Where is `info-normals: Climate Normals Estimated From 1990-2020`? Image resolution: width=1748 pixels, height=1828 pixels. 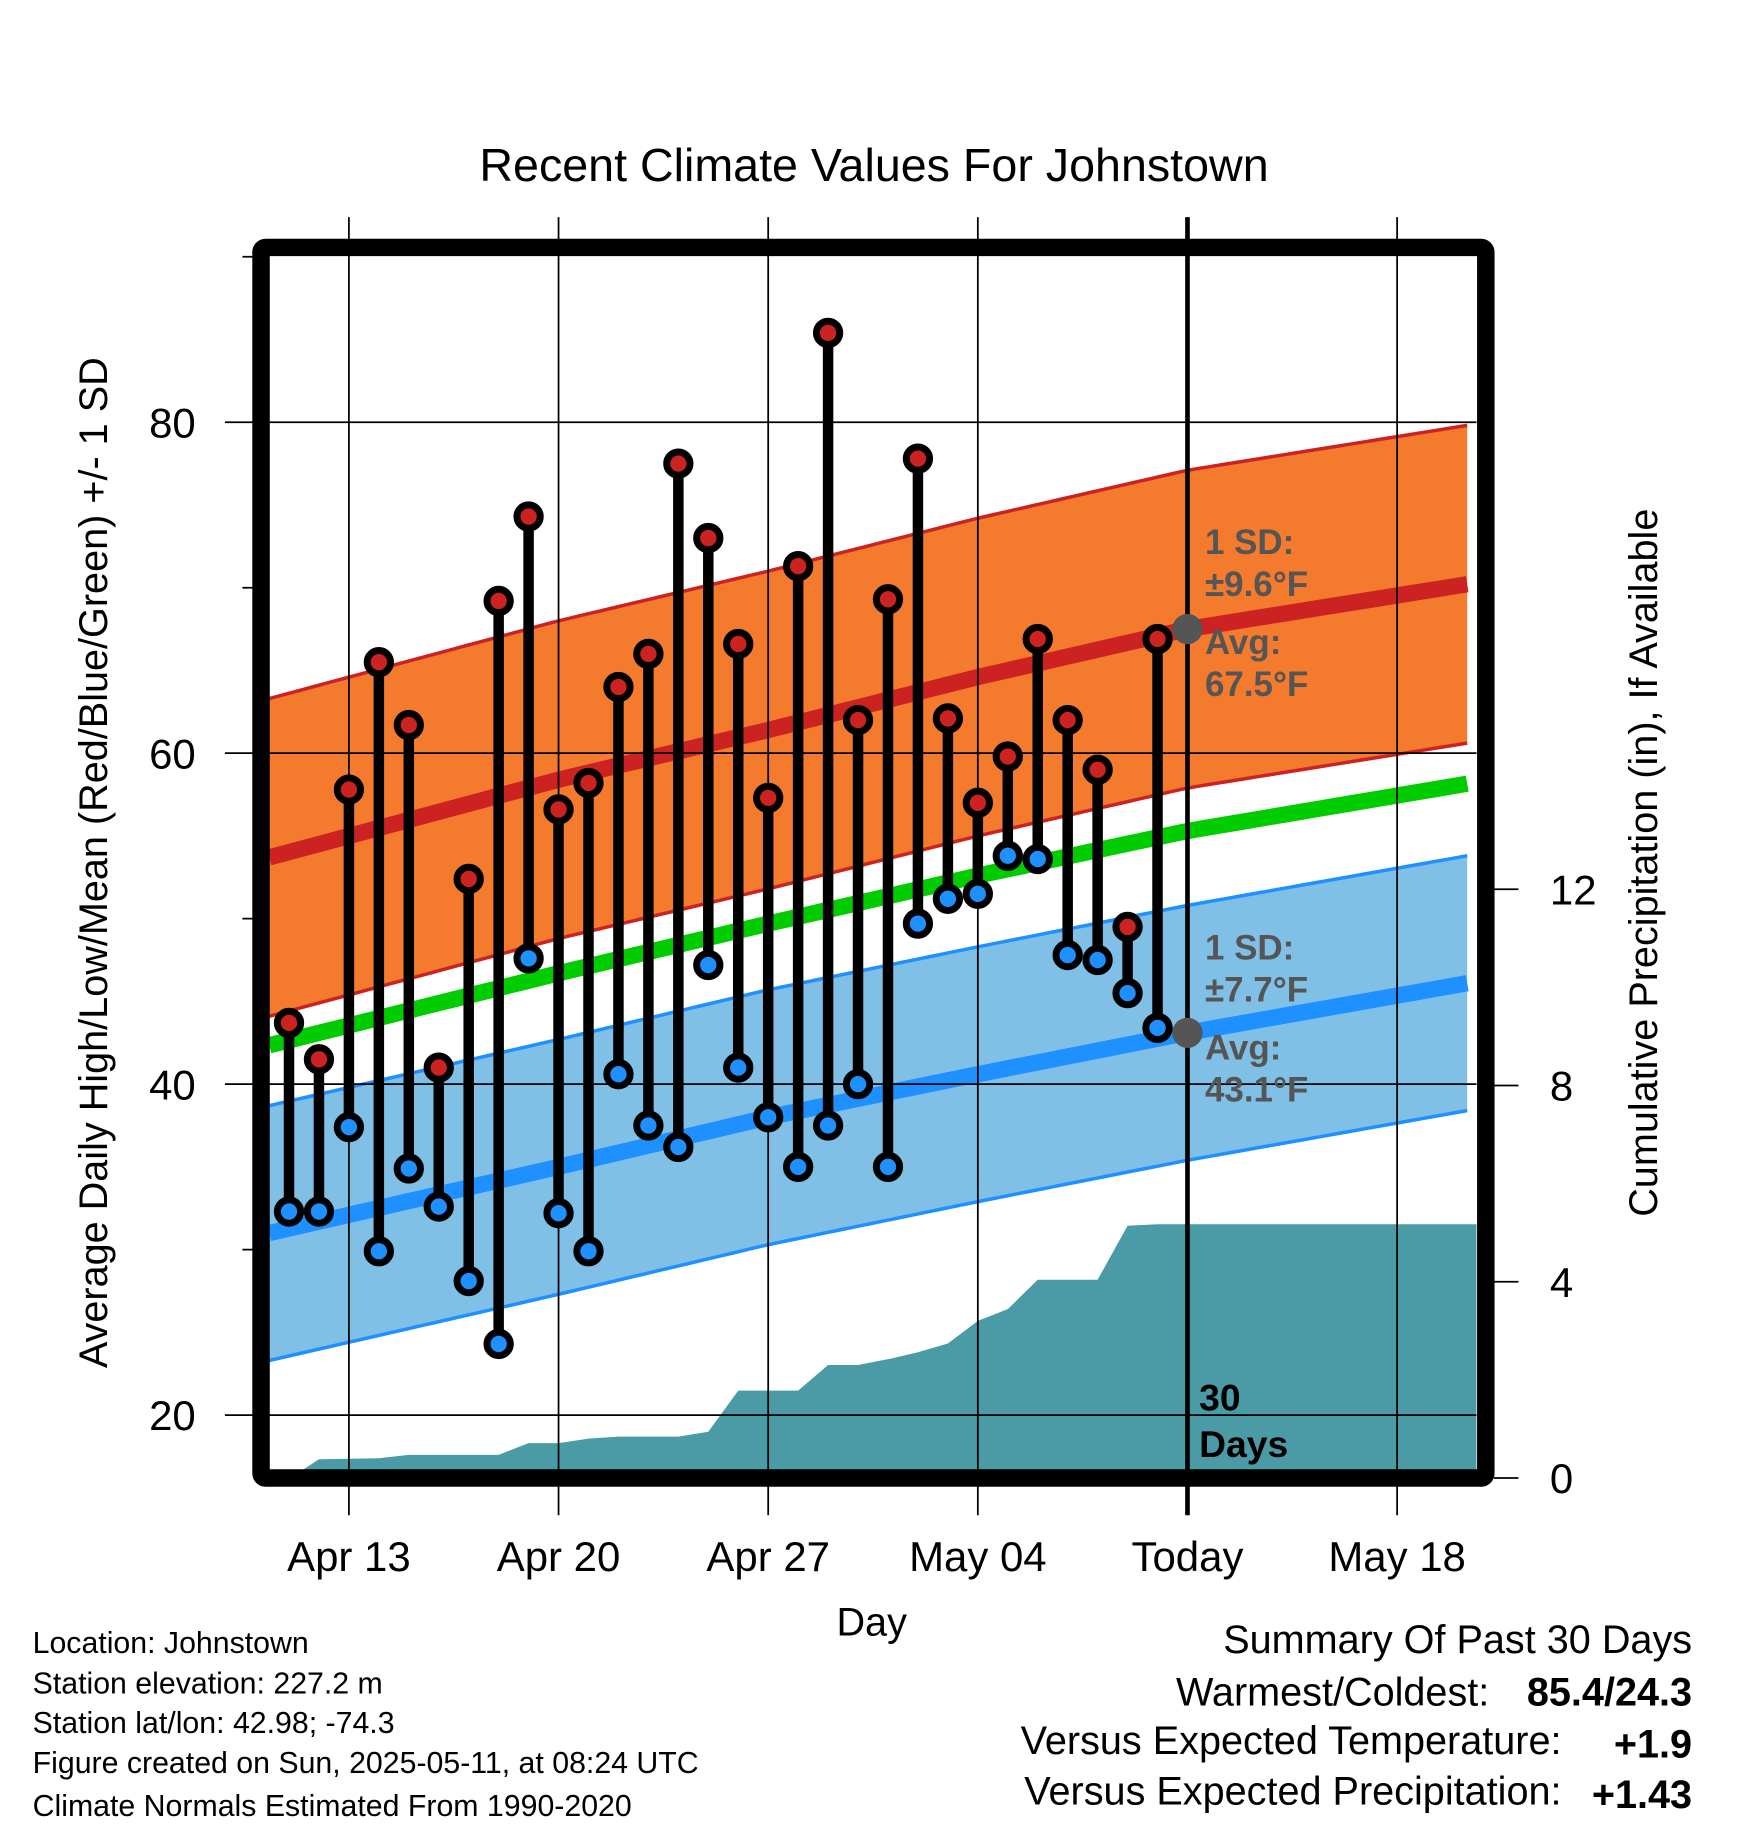 info-normals: Climate Normals Estimated From 1990-2020 is located at coordinates (332, 1806).